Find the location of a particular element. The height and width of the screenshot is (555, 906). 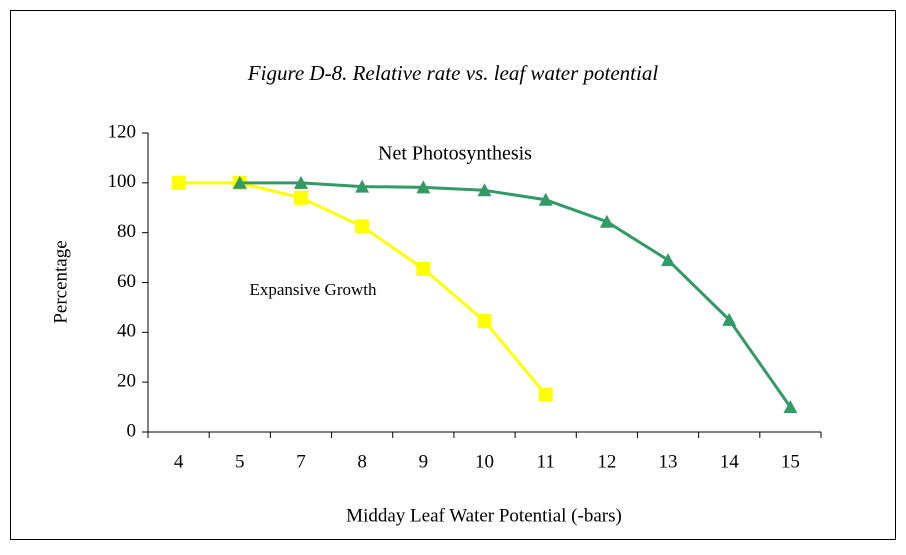

x-tick-label: 15 is located at coordinates (790, 461).